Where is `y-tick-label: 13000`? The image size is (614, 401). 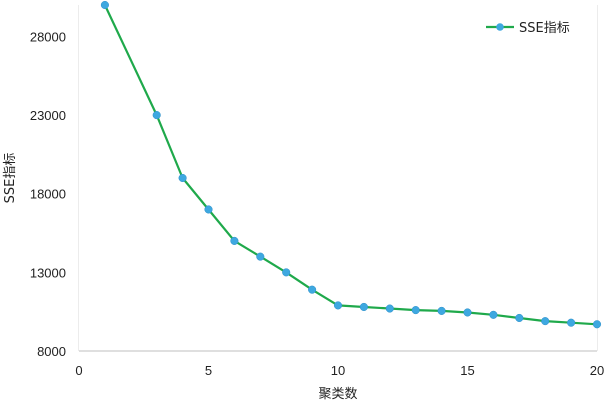 y-tick-label: 13000 is located at coordinates (48, 272).